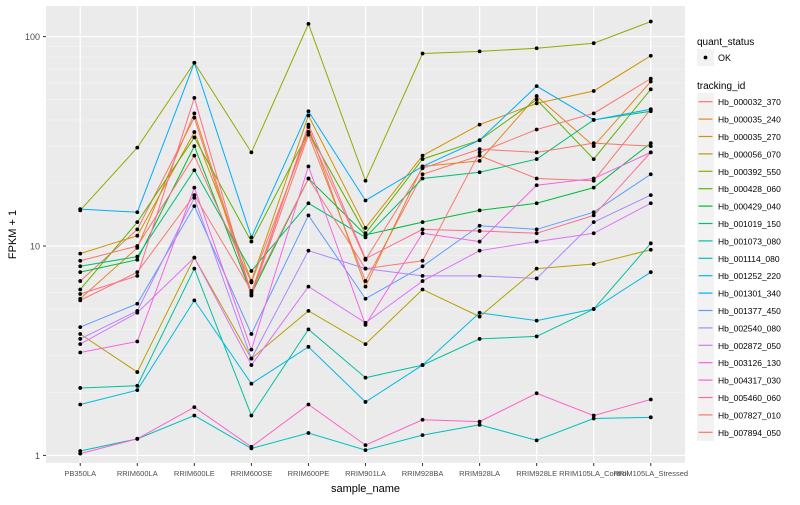 Image resolution: width=800 pixels, height=505 pixels. What do you see at coordinates (749, 433) in the screenshot?
I see `legend-entry-Hb_007894_050: Hb_007894_050` at bounding box center [749, 433].